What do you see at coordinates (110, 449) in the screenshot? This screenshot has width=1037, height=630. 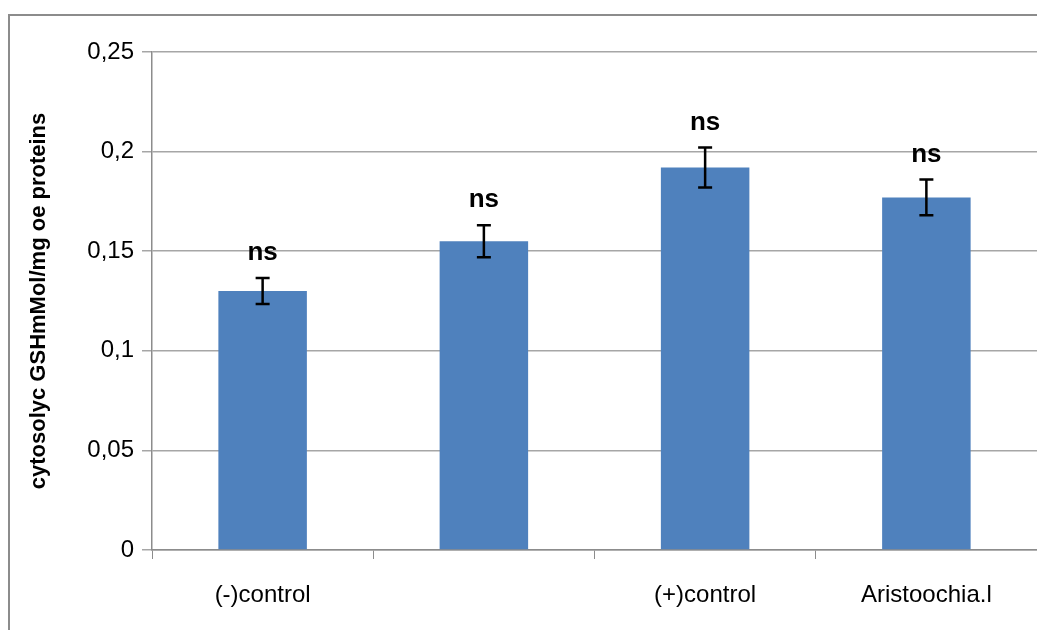 I see `y-tick-label: 0,05` at bounding box center [110, 449].